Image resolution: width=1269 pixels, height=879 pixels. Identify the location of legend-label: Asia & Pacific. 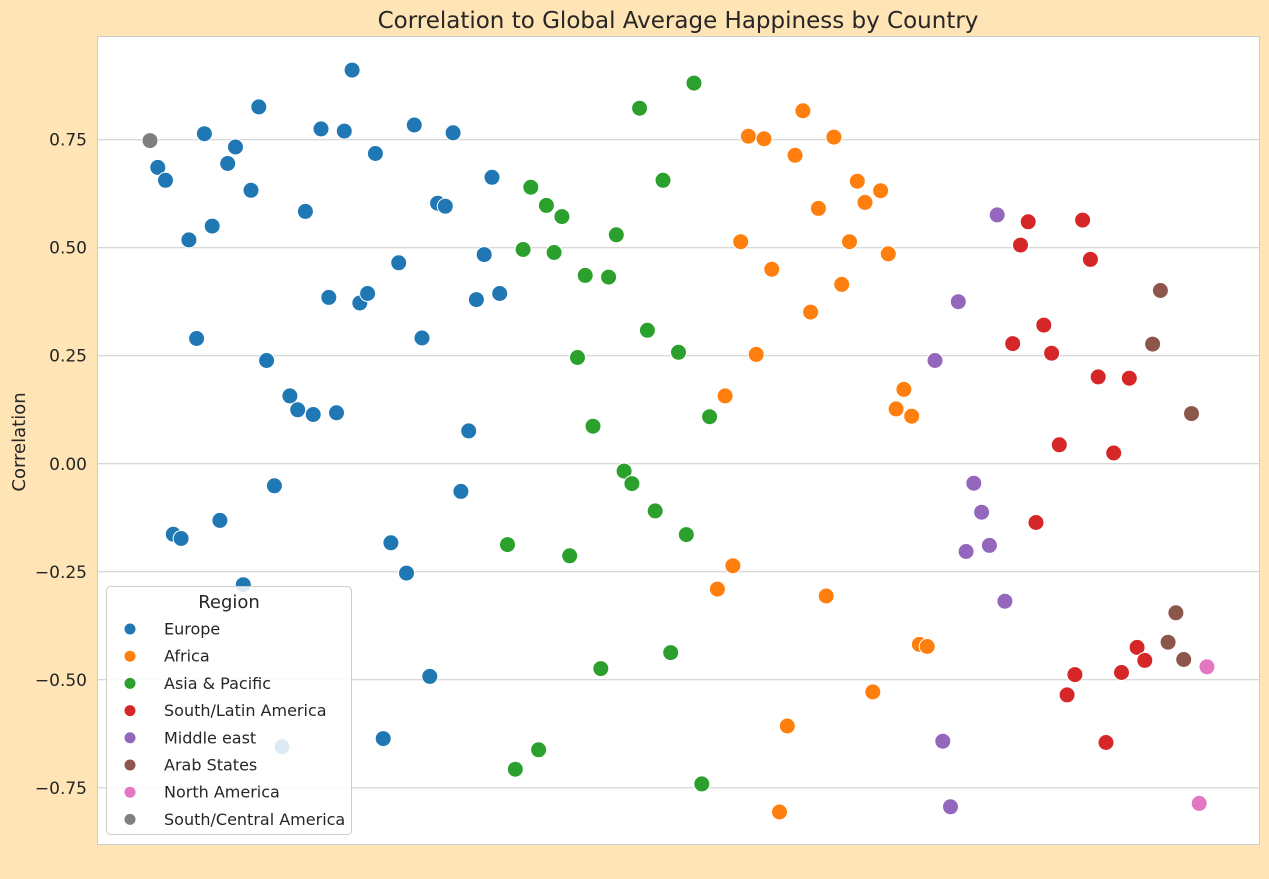
(217, 683).